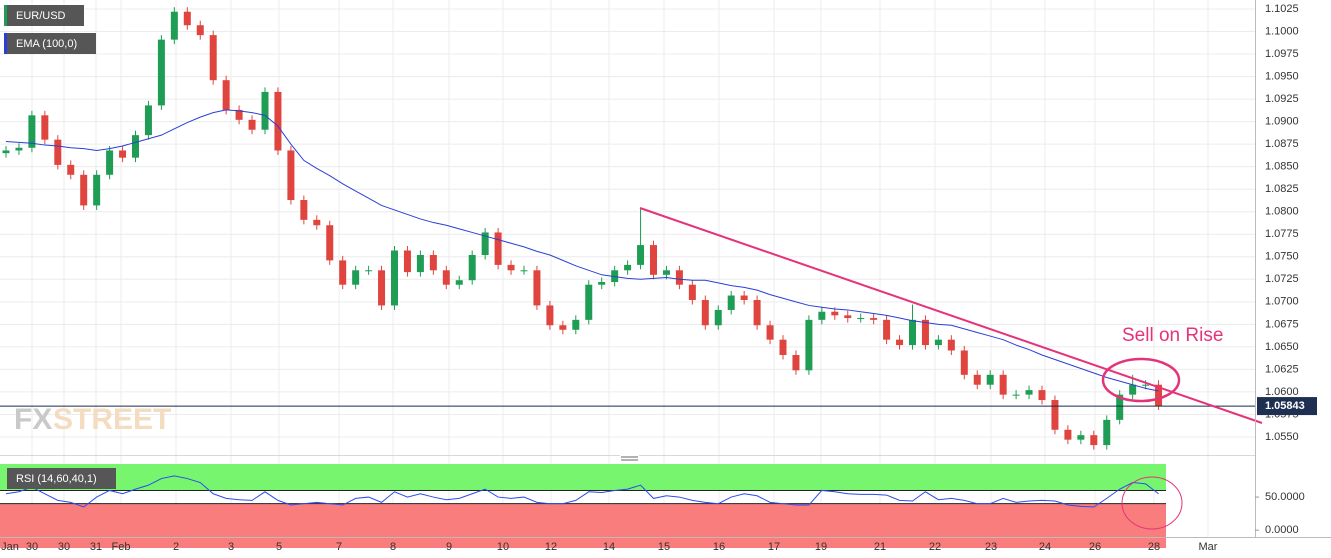  I want to click on legend: EUR/USD EMA (100,0) RSI (14,60,40,1), so click(60, 247).